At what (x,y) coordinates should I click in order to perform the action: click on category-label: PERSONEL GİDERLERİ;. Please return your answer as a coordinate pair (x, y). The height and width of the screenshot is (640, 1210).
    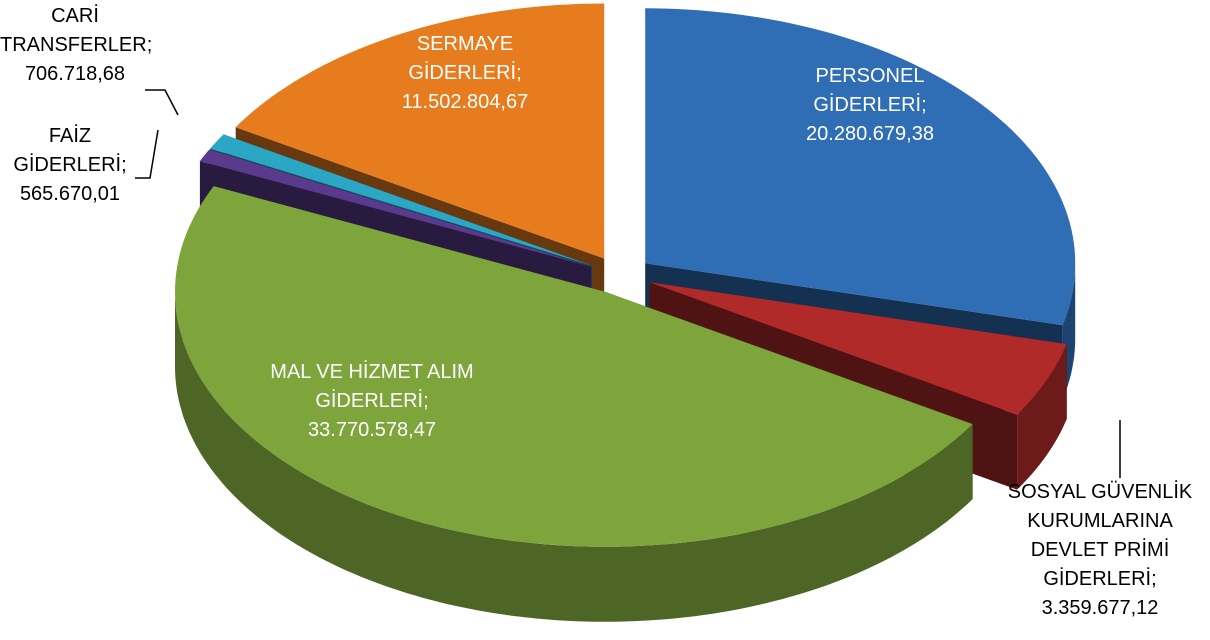
    Looking at the image, I should click on (870, 90).